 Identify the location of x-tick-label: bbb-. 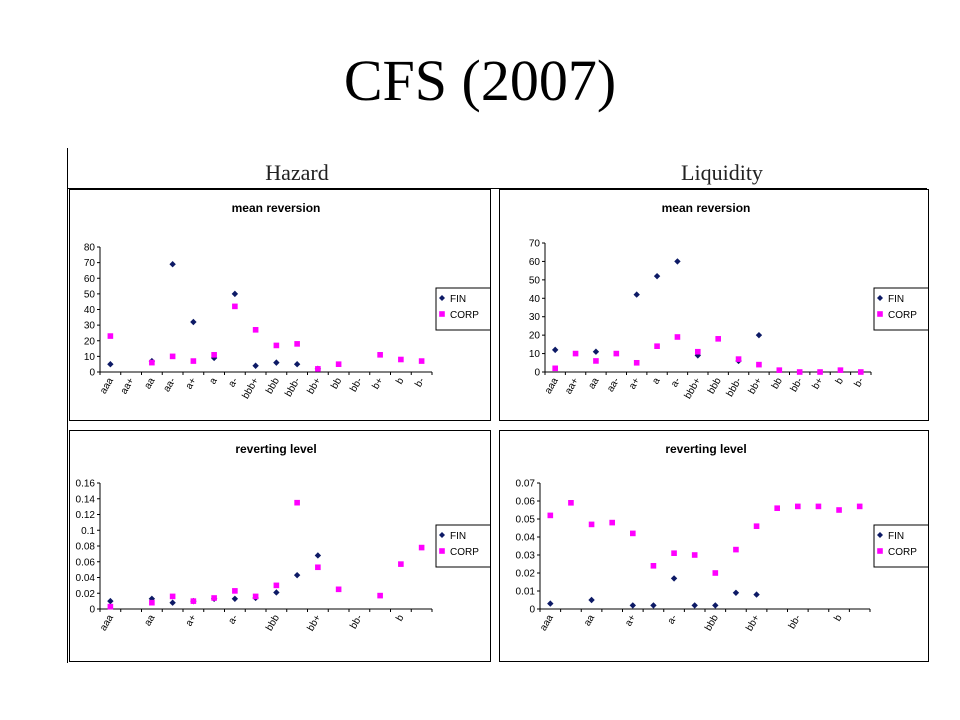
(293, 387).